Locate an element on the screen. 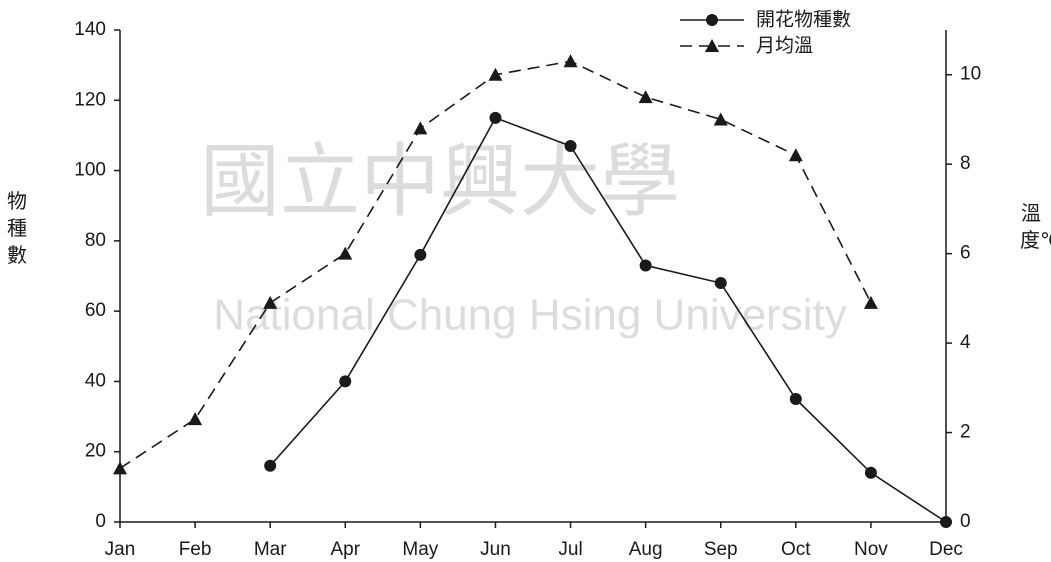 The width and height of the screenshot is (1051, 562). y2-tick-label: 8 is located at coordinates (965, 163).